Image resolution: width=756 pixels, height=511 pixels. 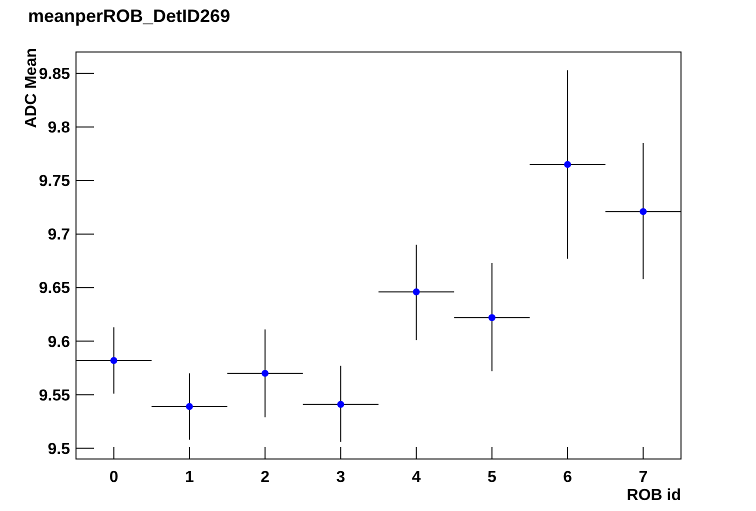 What do you see at coordinates (113, 477) in the screenshot?
I see `x-tick-label: 0` at bounding box center [113, 477].